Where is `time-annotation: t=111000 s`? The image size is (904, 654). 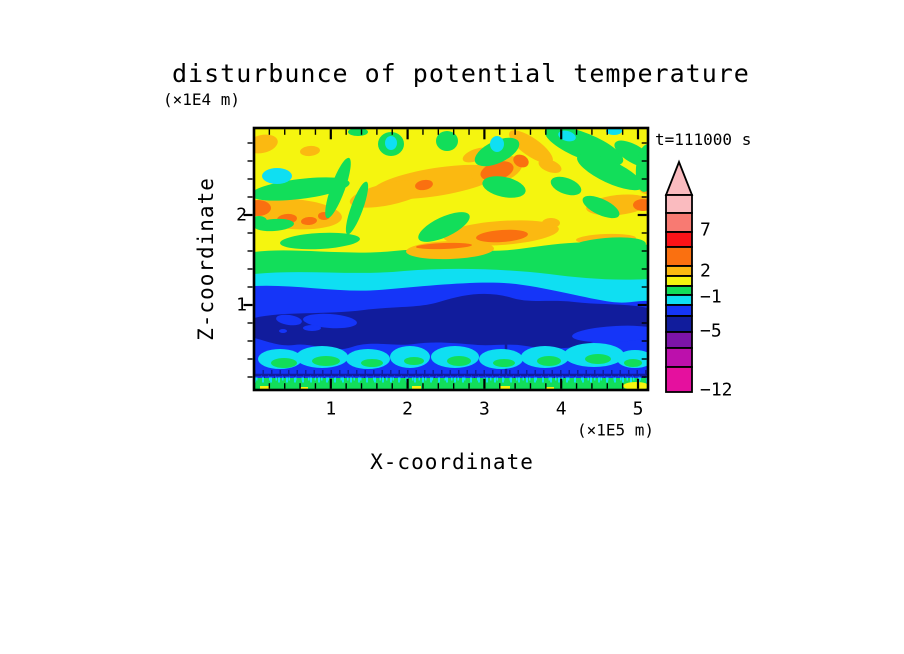
time-annotation: t=111000 s is located at coordinates (703, 139).